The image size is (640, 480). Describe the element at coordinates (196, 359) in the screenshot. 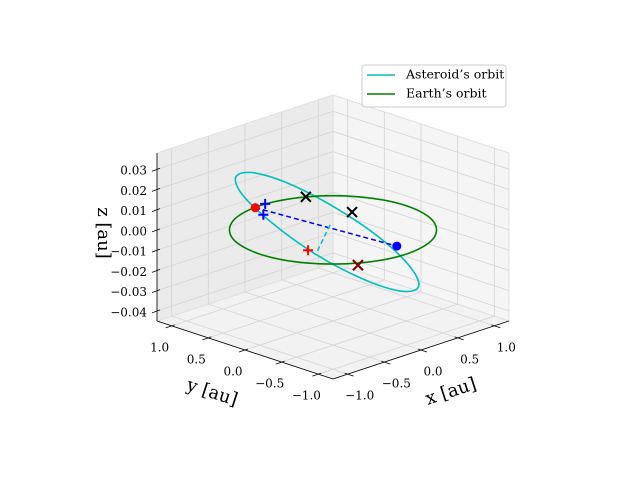

I see `y-tick-label: 0.5` at that location.